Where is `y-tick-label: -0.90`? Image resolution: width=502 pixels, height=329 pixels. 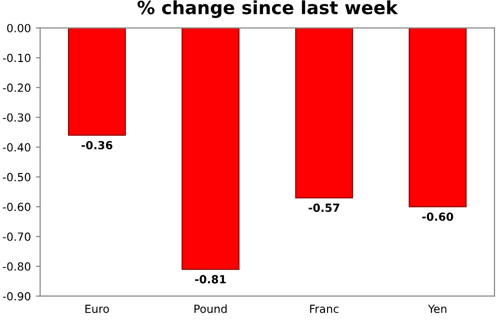
y-tick-label: -0.90 is located at coordinates (16, 296).